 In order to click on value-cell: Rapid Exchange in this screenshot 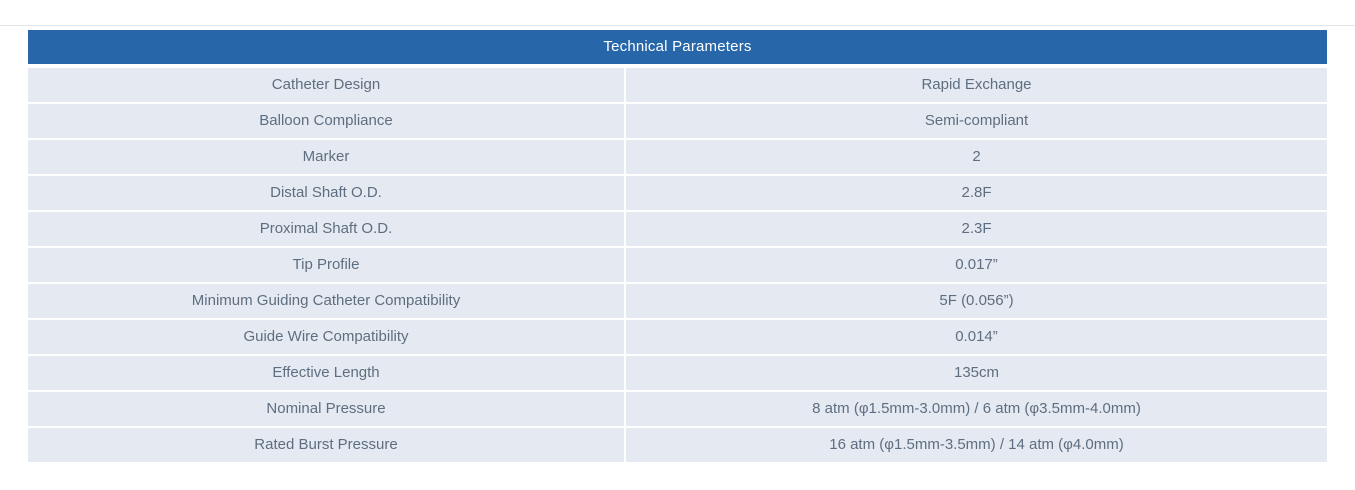, I will do `click(976, 85)`.